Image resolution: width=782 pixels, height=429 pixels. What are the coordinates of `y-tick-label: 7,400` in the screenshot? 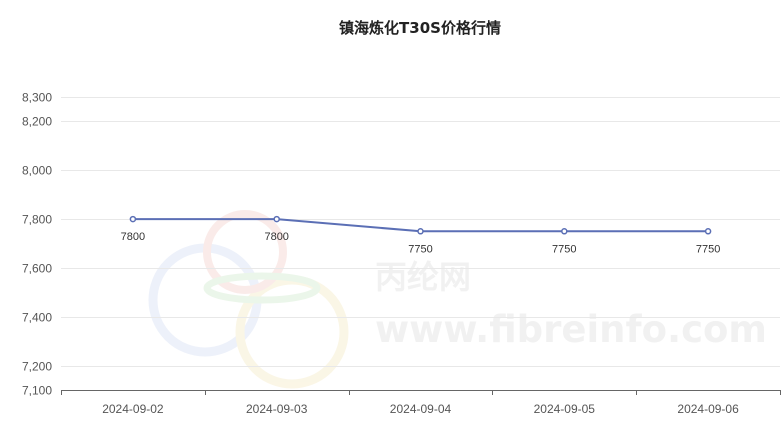 It's located at (37, 318).